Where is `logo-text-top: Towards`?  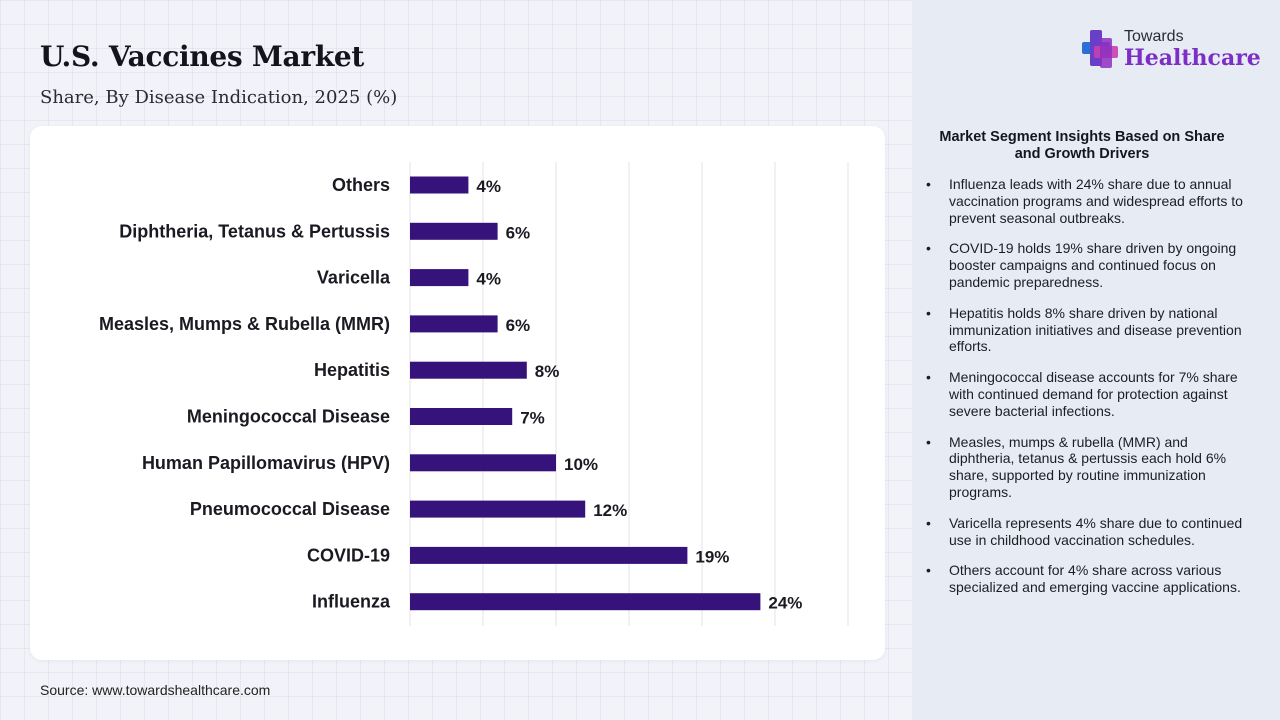
logo-text-top: Towards is located at coordinates (1154, 36).